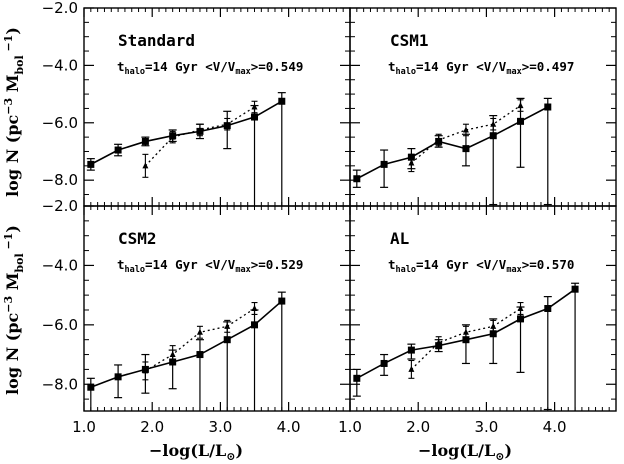 This screenshot has width=624, height=464. I want to click on panel-title: AL, so click(399, 238).